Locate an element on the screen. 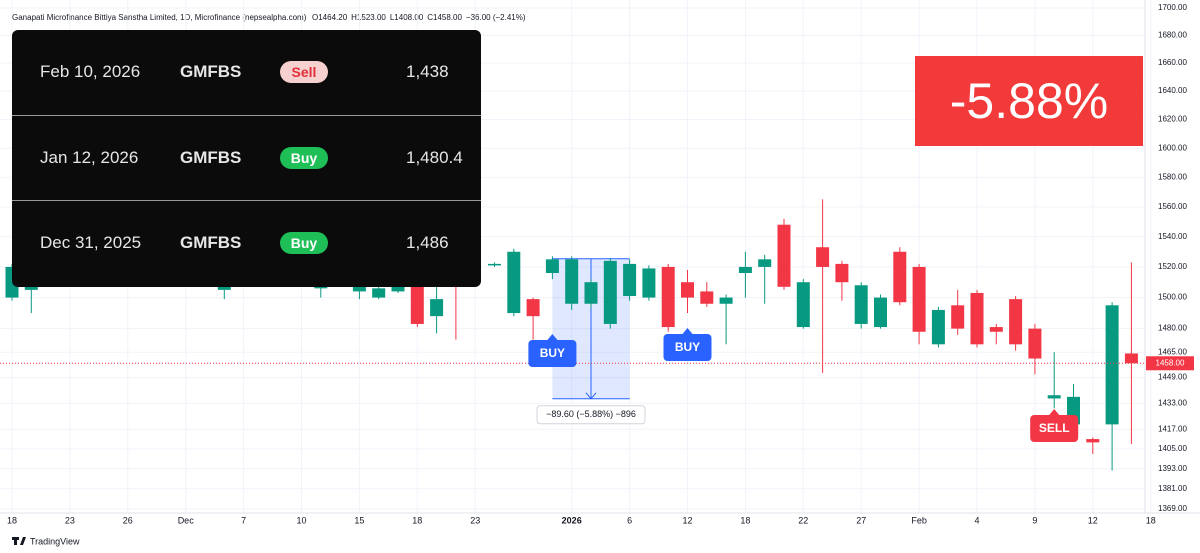 This screenshot has height=553, width=1200. trade-date: Jan 12, 2026 is located at coordinates (89, 157).